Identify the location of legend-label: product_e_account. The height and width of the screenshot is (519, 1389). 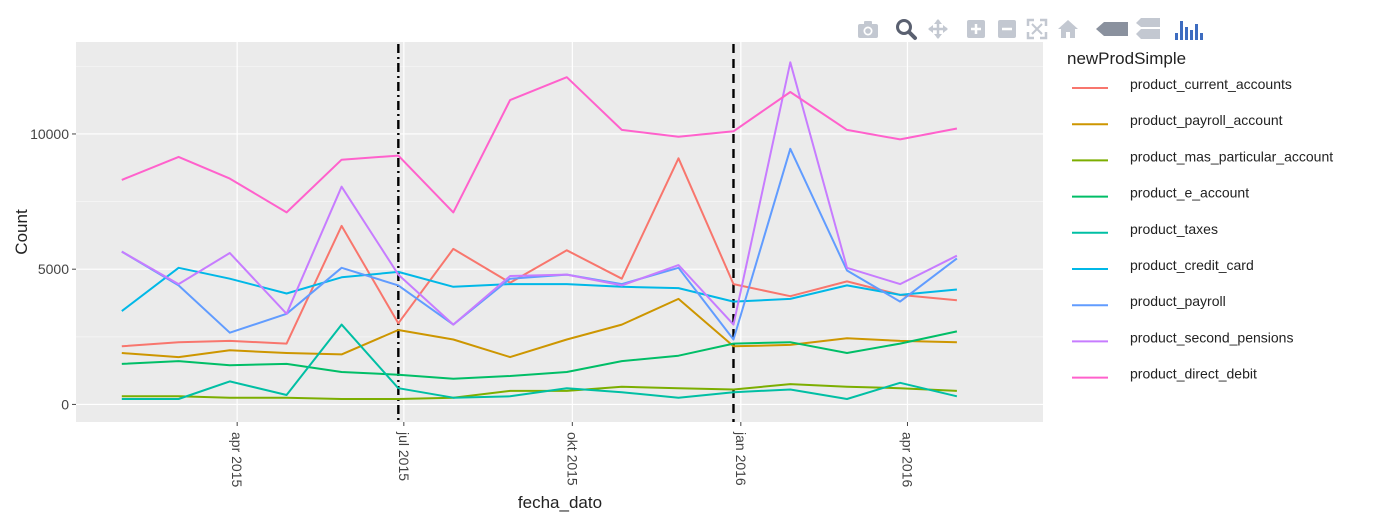
(1189, 193).